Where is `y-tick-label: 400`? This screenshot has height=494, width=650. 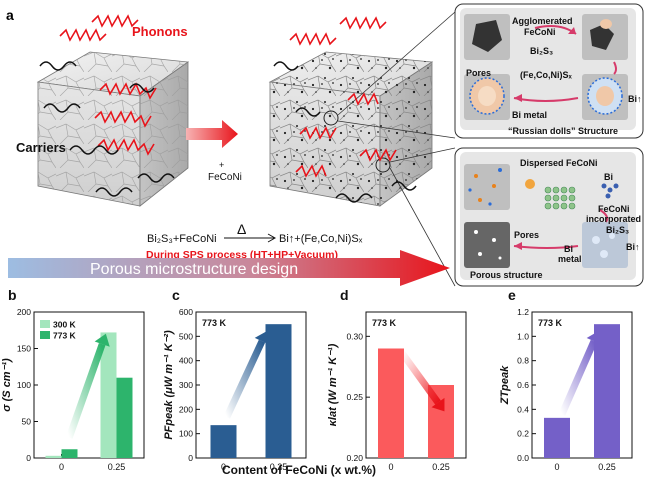
y-tick-label: 400 is located at coordinates (186, 361).